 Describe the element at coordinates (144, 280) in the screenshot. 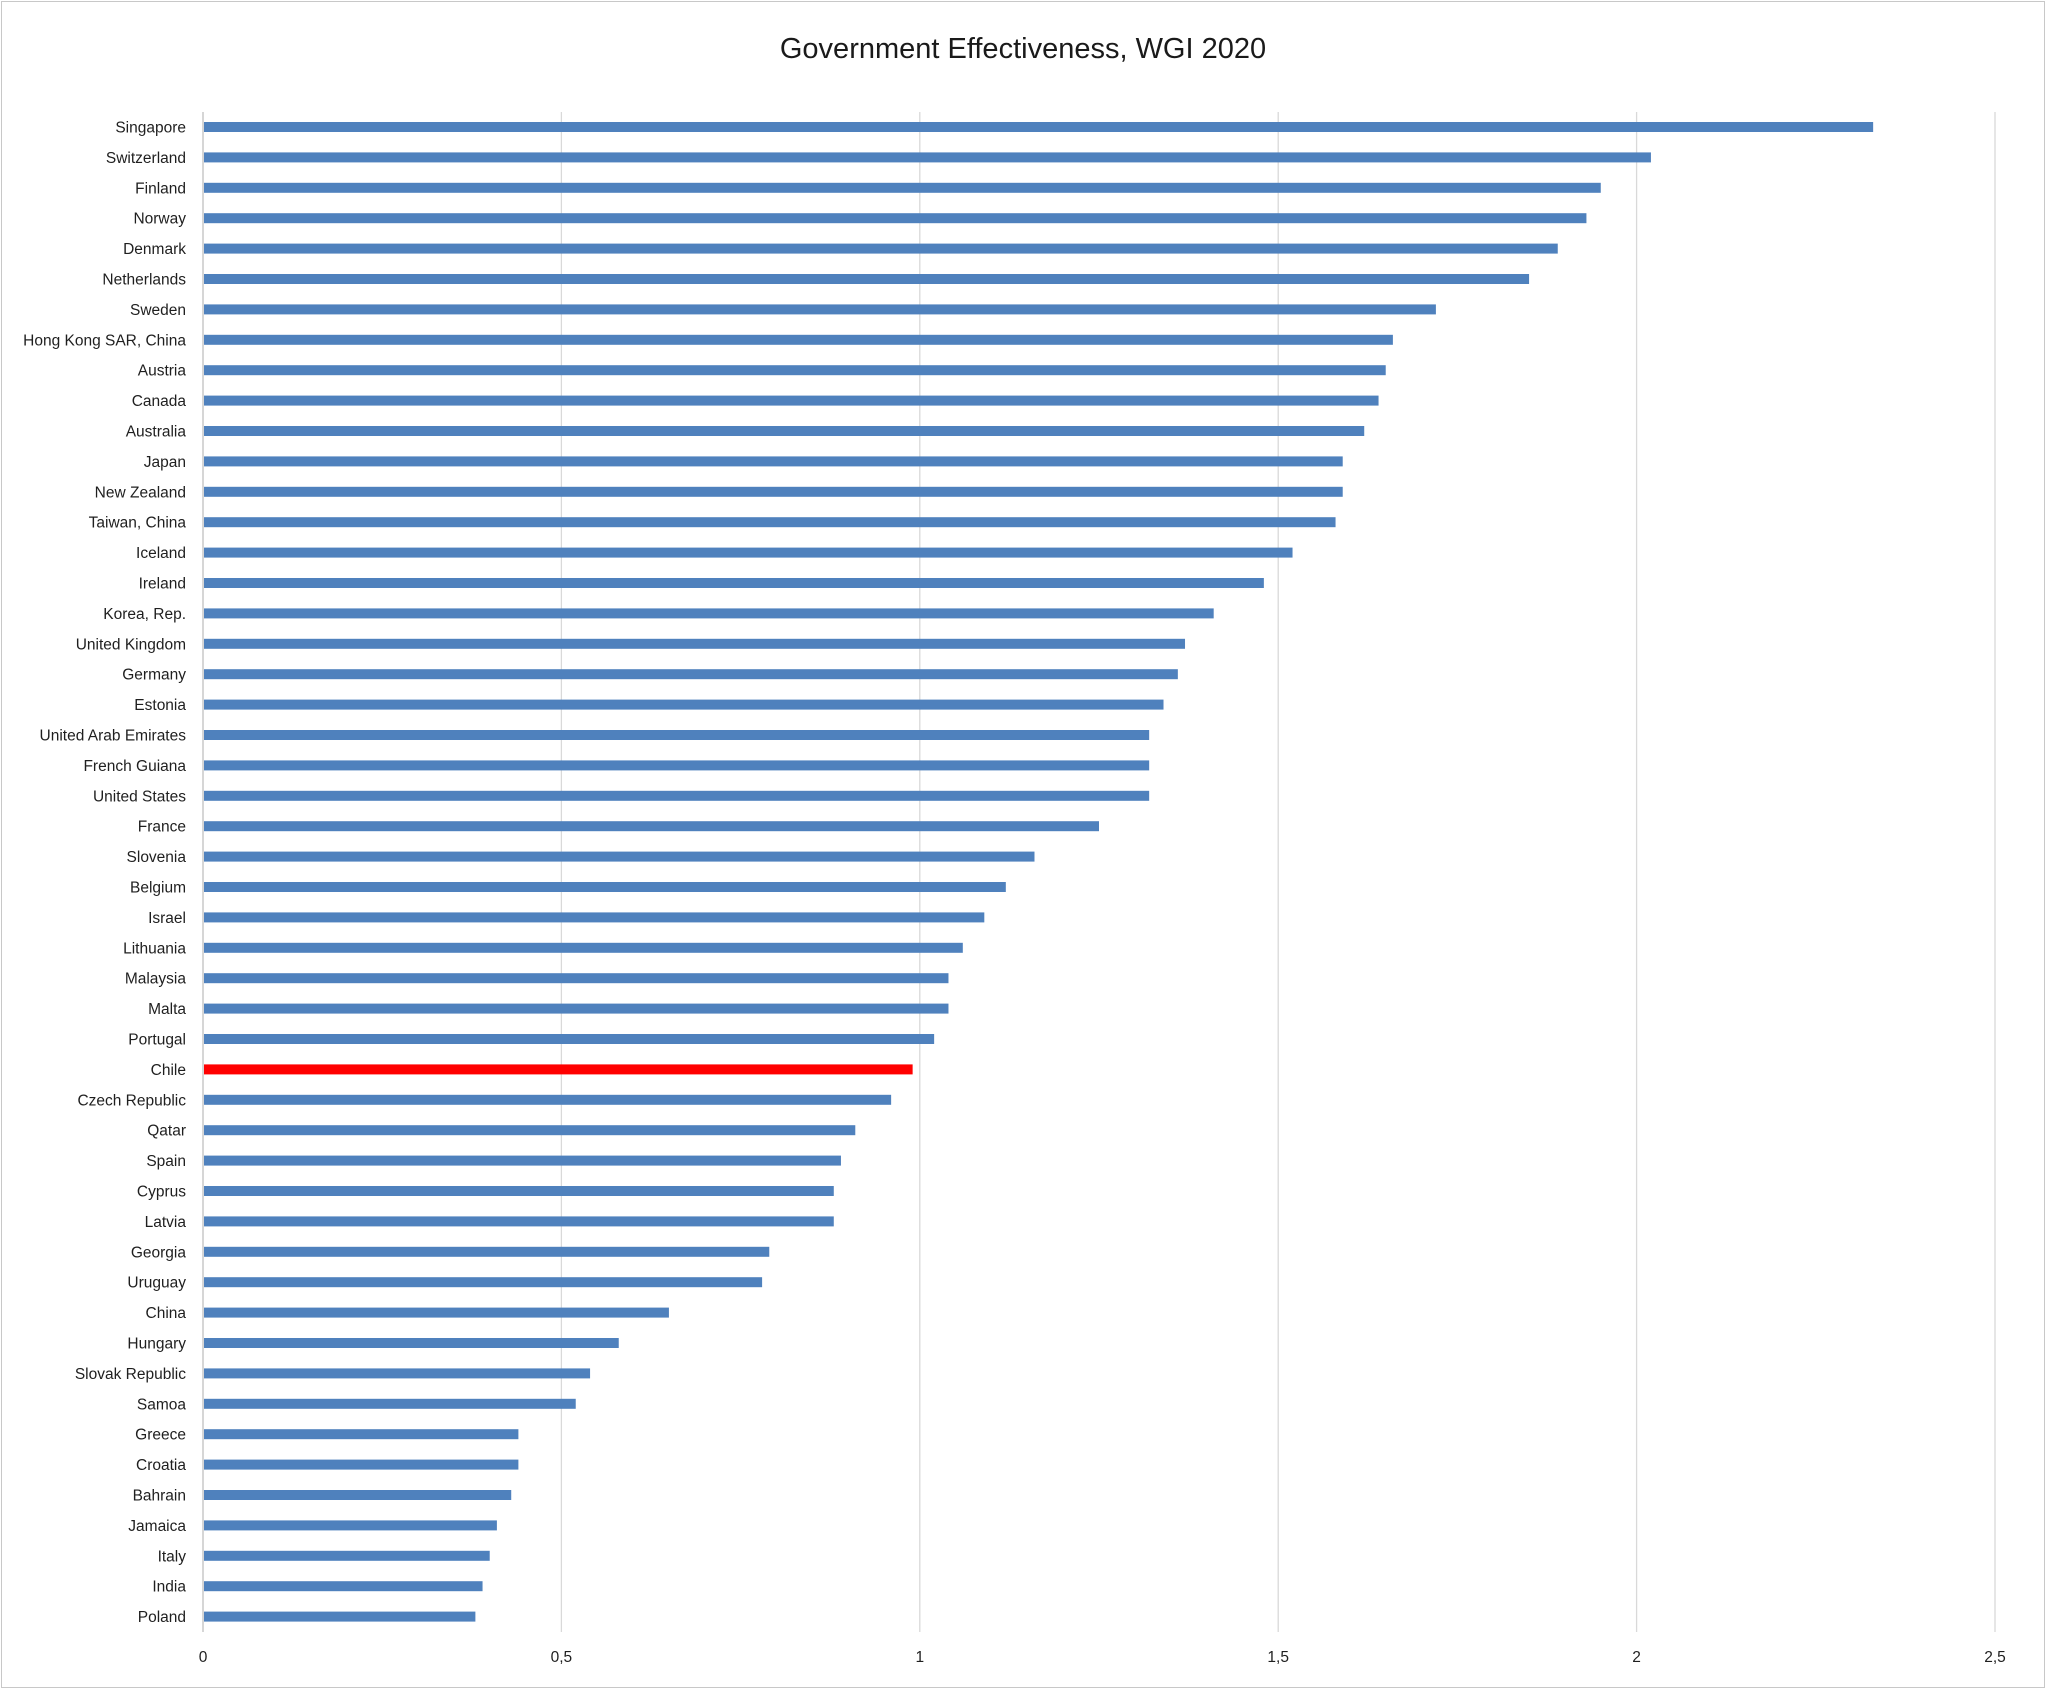

I see `category-label: Netherlands` at that location.